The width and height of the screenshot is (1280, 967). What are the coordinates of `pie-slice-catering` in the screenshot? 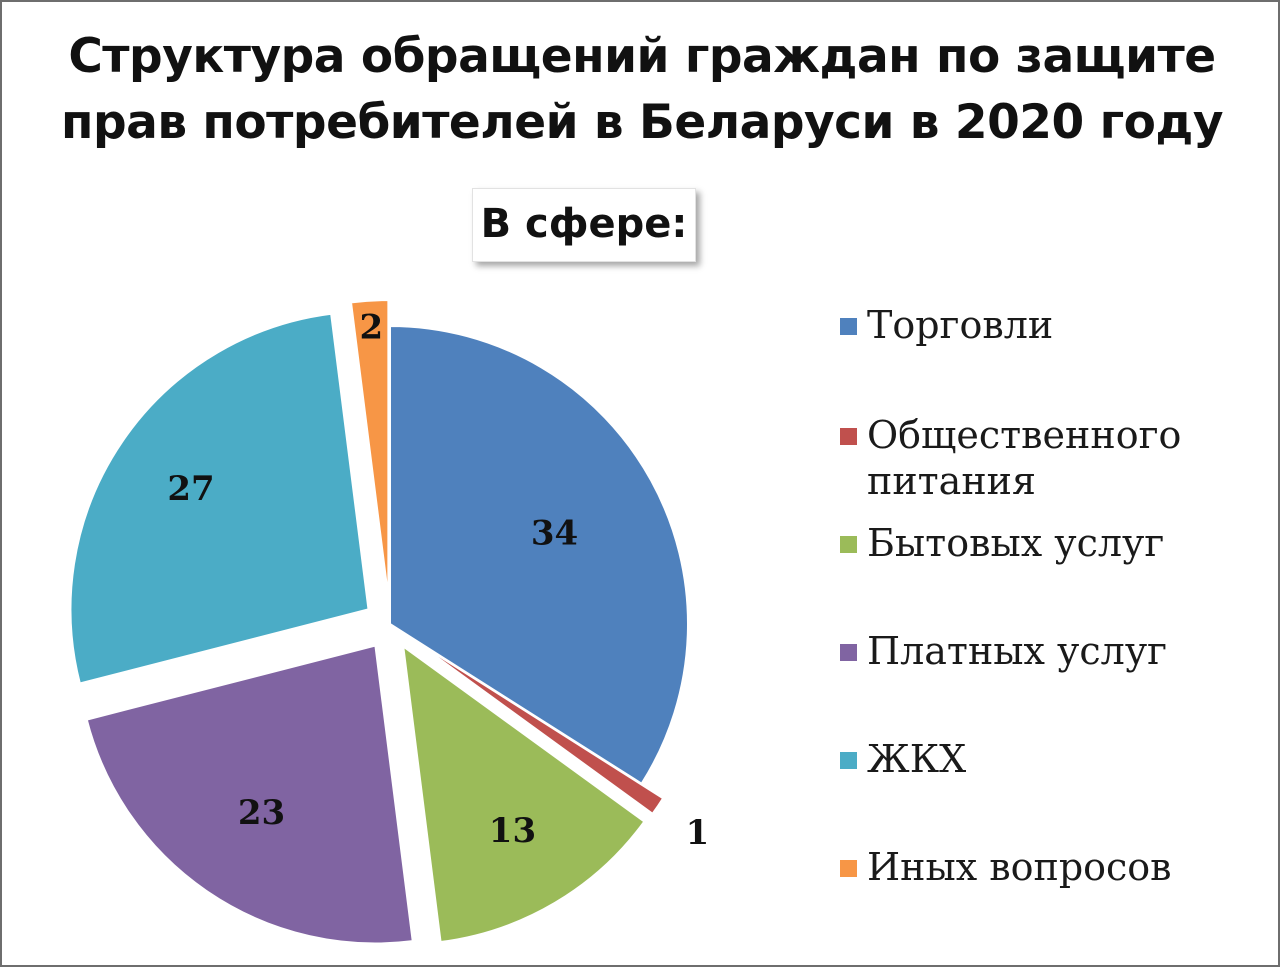 It's located at (537, 726).